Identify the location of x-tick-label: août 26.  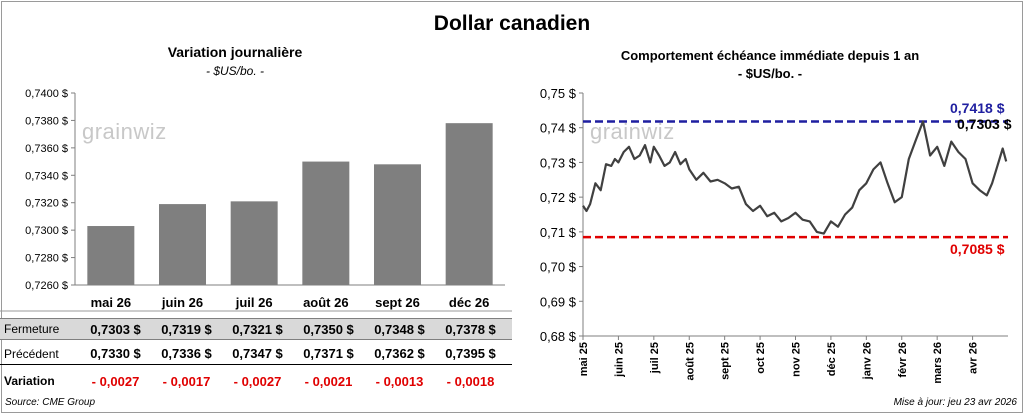
(326, 302).